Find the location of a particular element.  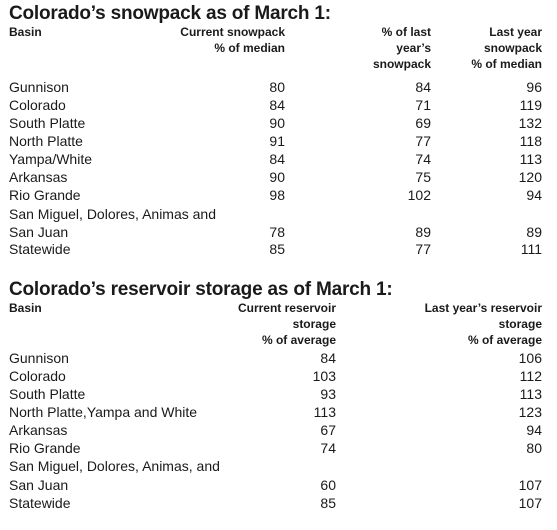

pct-last-year-value: 74 is located at coordinates (423, 159).